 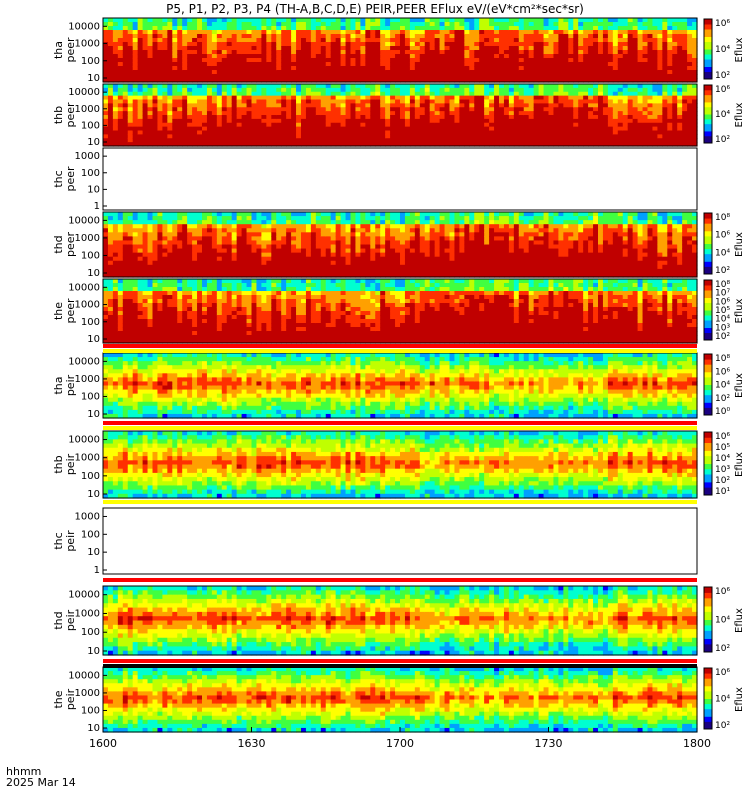 I want to click on panel-frame, so click(x=400, y=179).